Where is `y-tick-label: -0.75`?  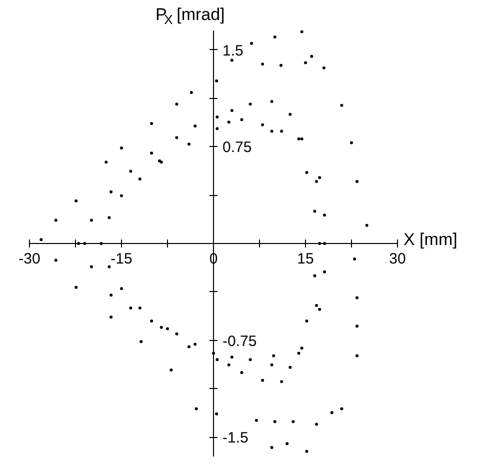 y-tick-label: -0.75 is located at coordinates (239, 341).